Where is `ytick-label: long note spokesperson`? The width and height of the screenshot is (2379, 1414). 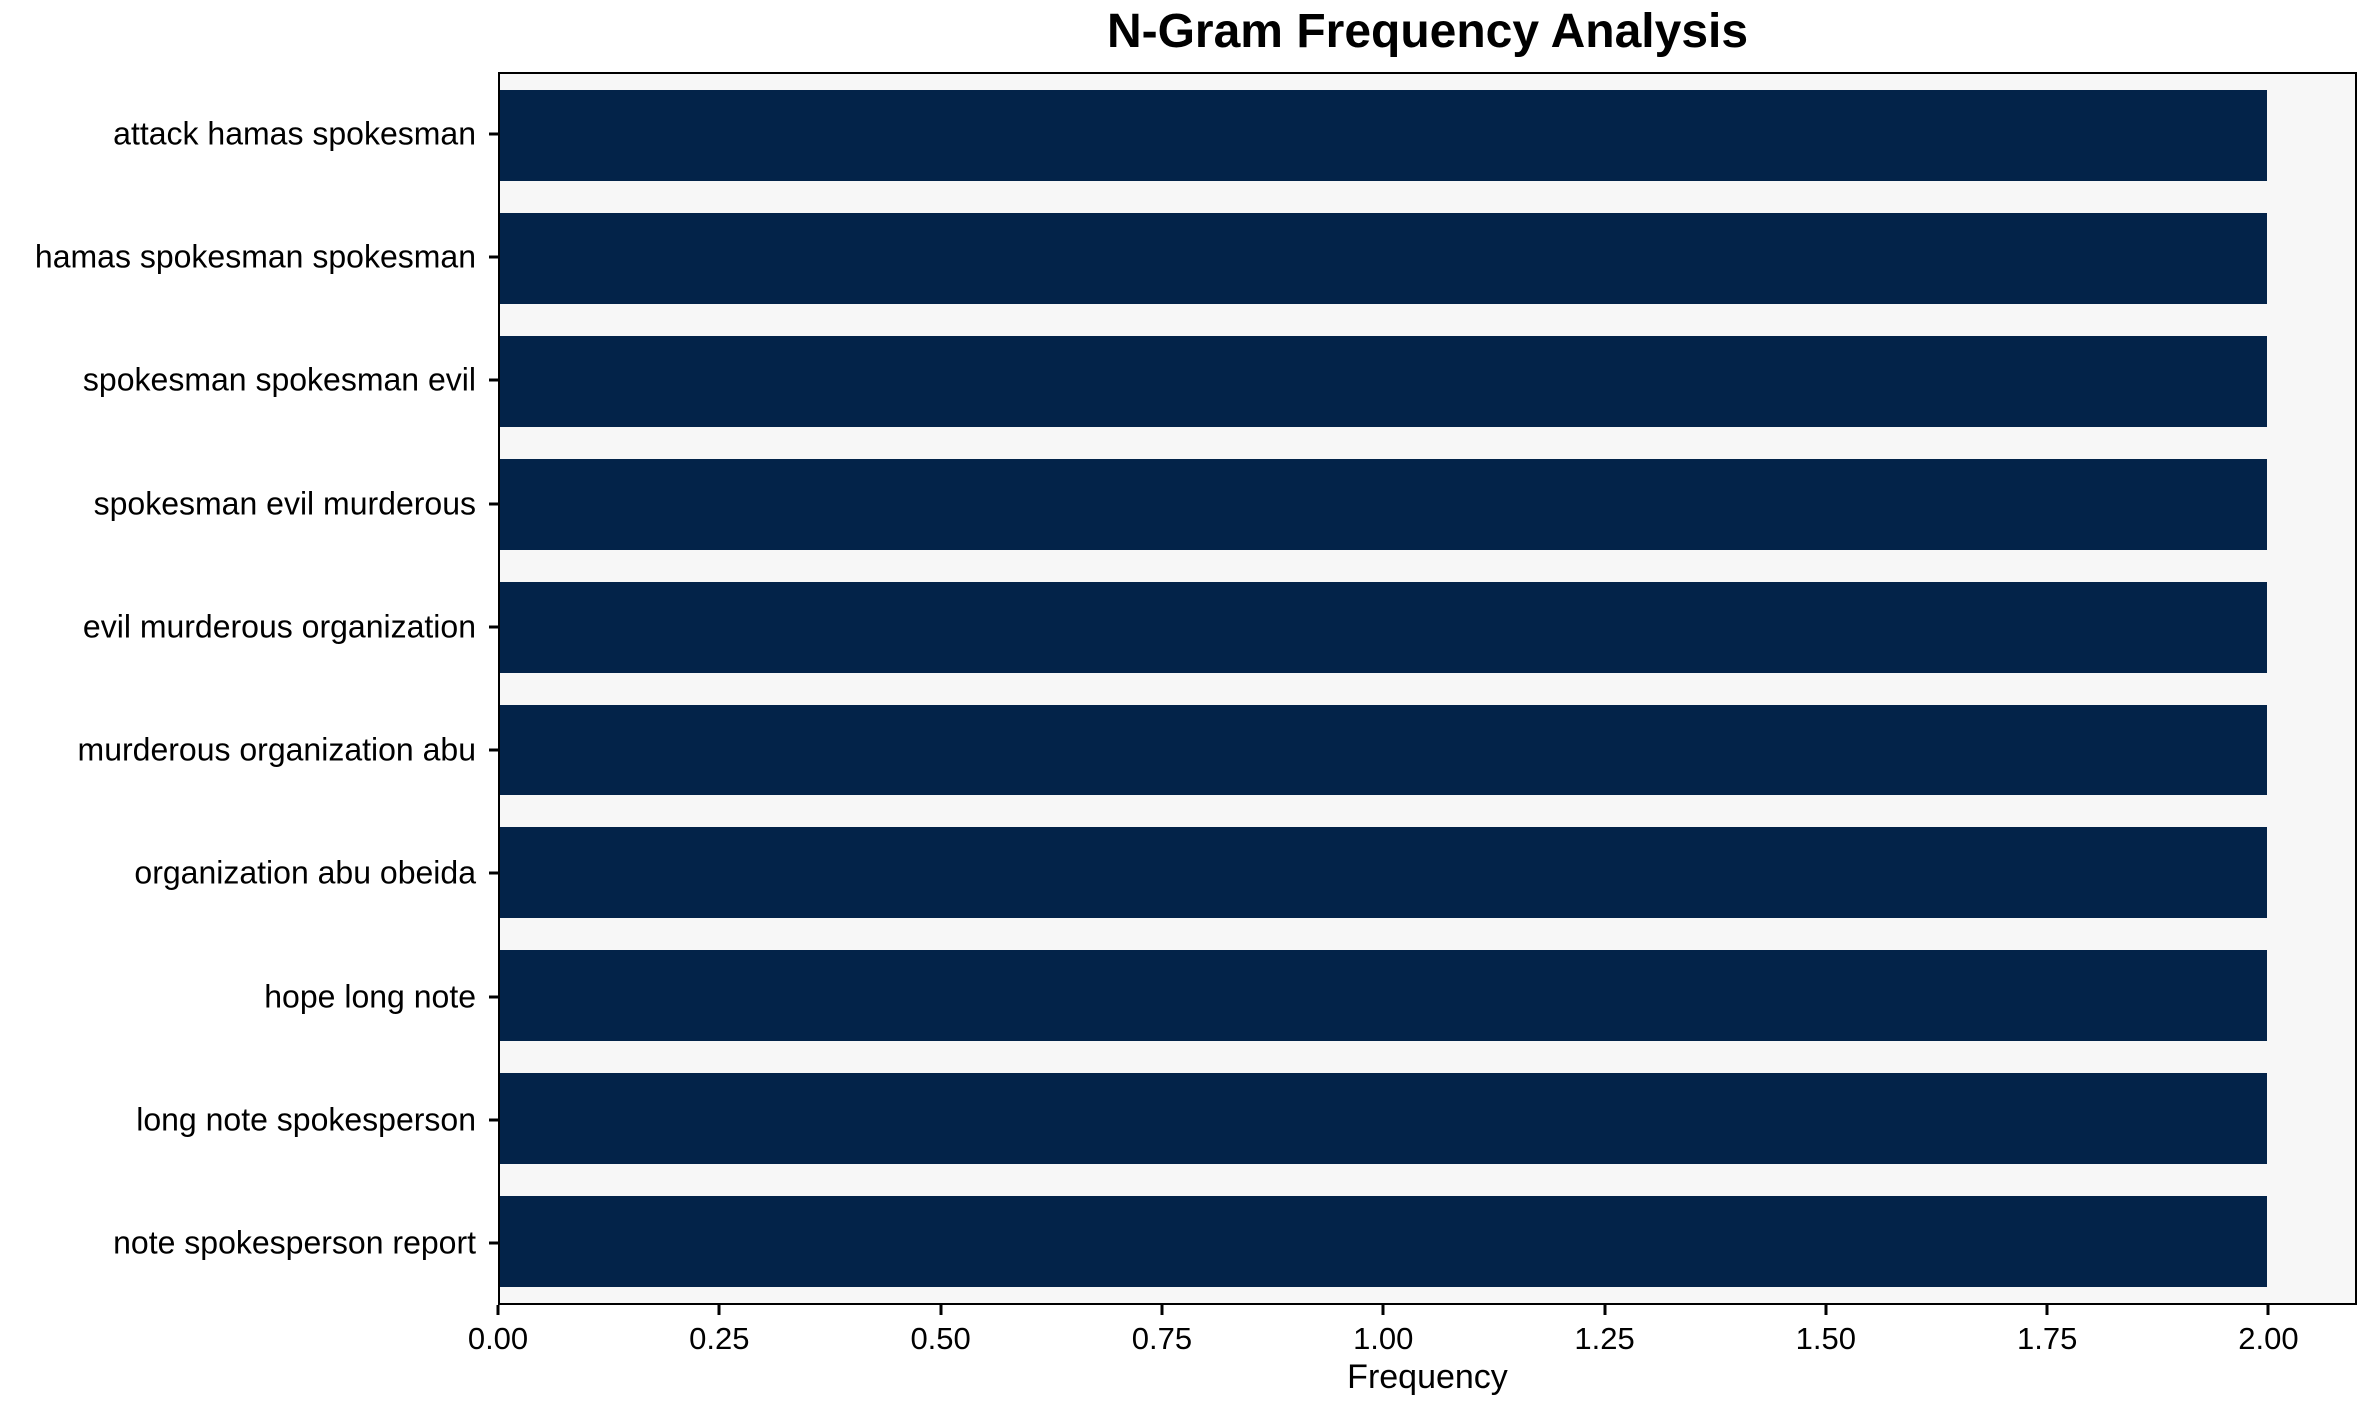
ytick-label: long note spokesperson is located at coordinates (306, 1119).